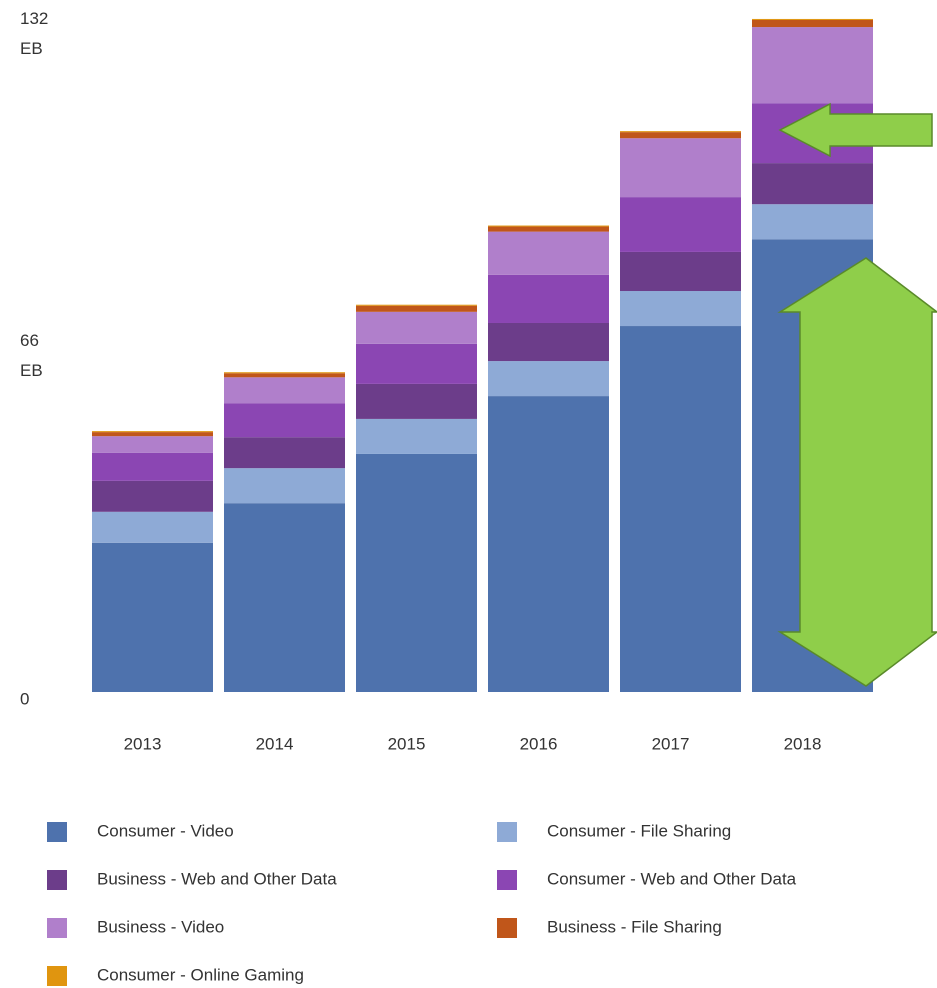  Describe the element at coordinates (143, 743) in the screenshot. I see `x-tick-label: 2013` at that location.